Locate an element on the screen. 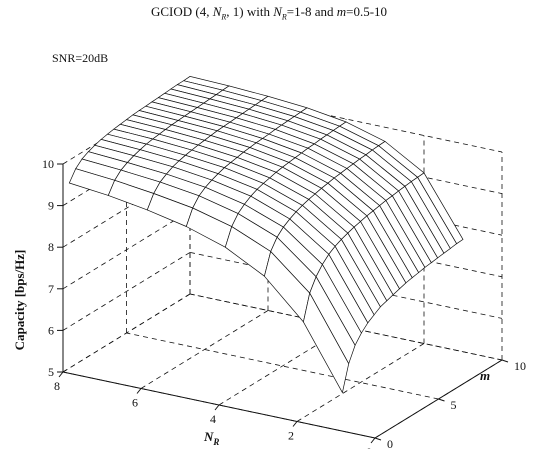 This screenshot has height=449, width=538. nr-tick-label: 4 is located at coordinates (213, 419).